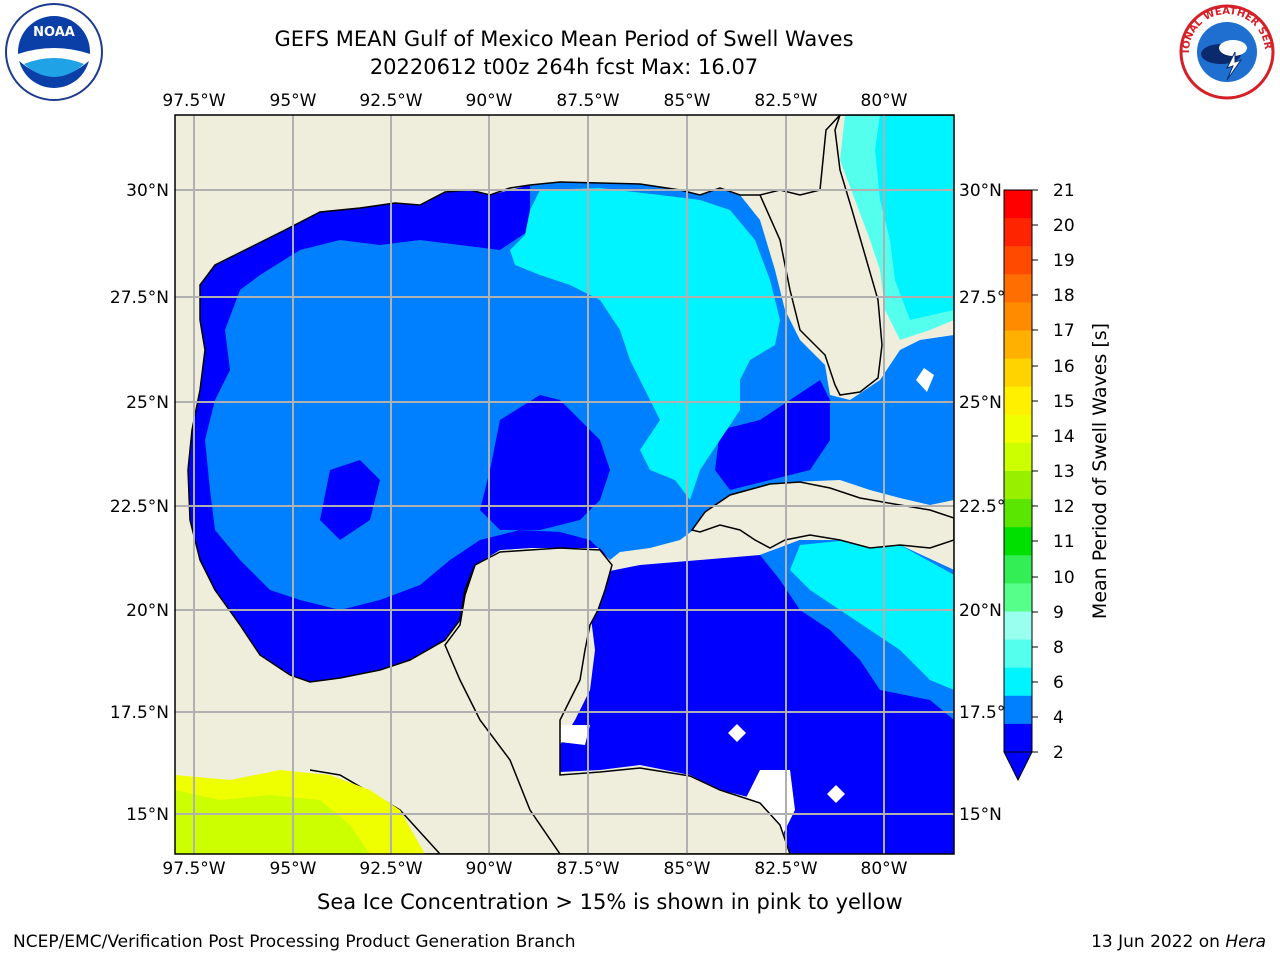 The height and width of the screenshot is (960, 1280). What do you see at coordinates (1064, 578) in the screenshot?
I see `colorbar-tick-label: 10` at bounding box center [1064, 578].